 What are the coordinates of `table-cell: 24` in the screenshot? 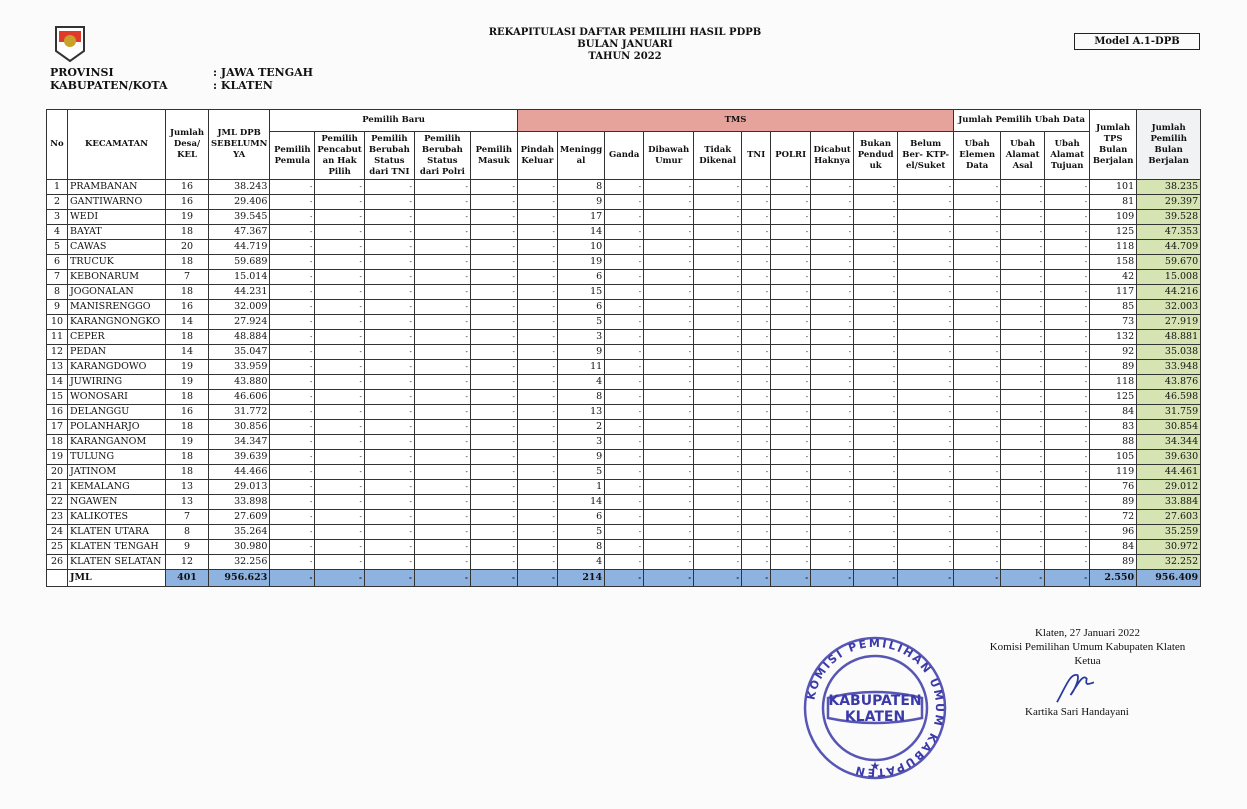 It's located at (57, 532).